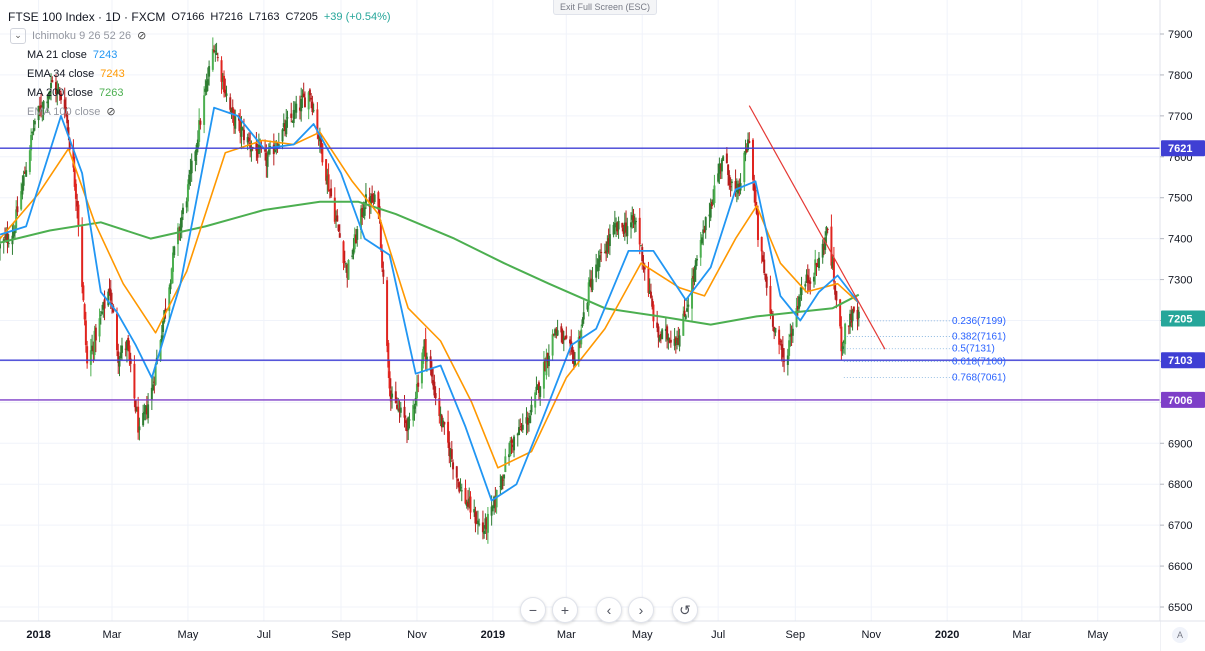 The image size is (1205, 651). I want to click on scroll-left-button: ‹, so click(609, 610).